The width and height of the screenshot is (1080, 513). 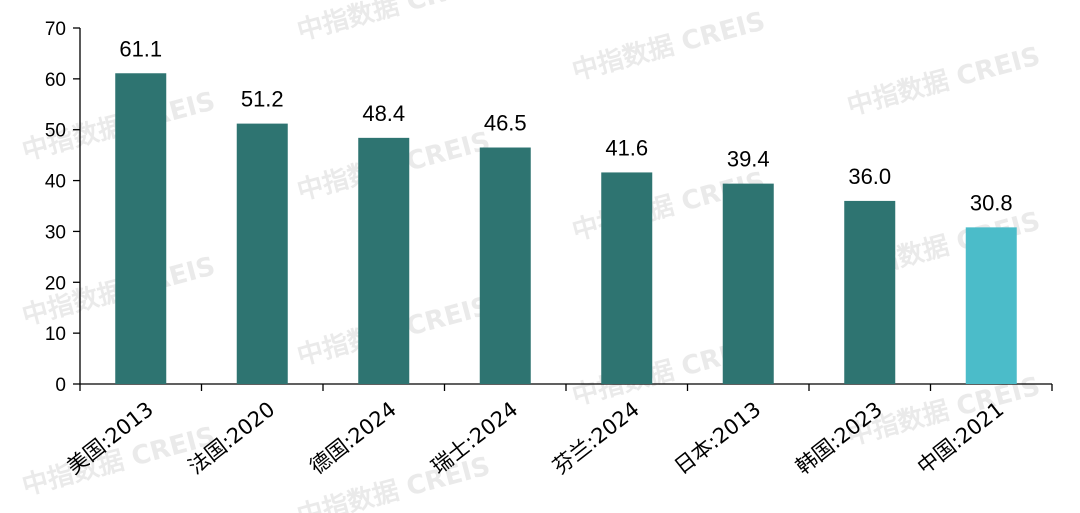 What do you see at coordinates (140, 48) in the screenshot?
I see `data-label: 61.1` at bounding box center [140, 48].